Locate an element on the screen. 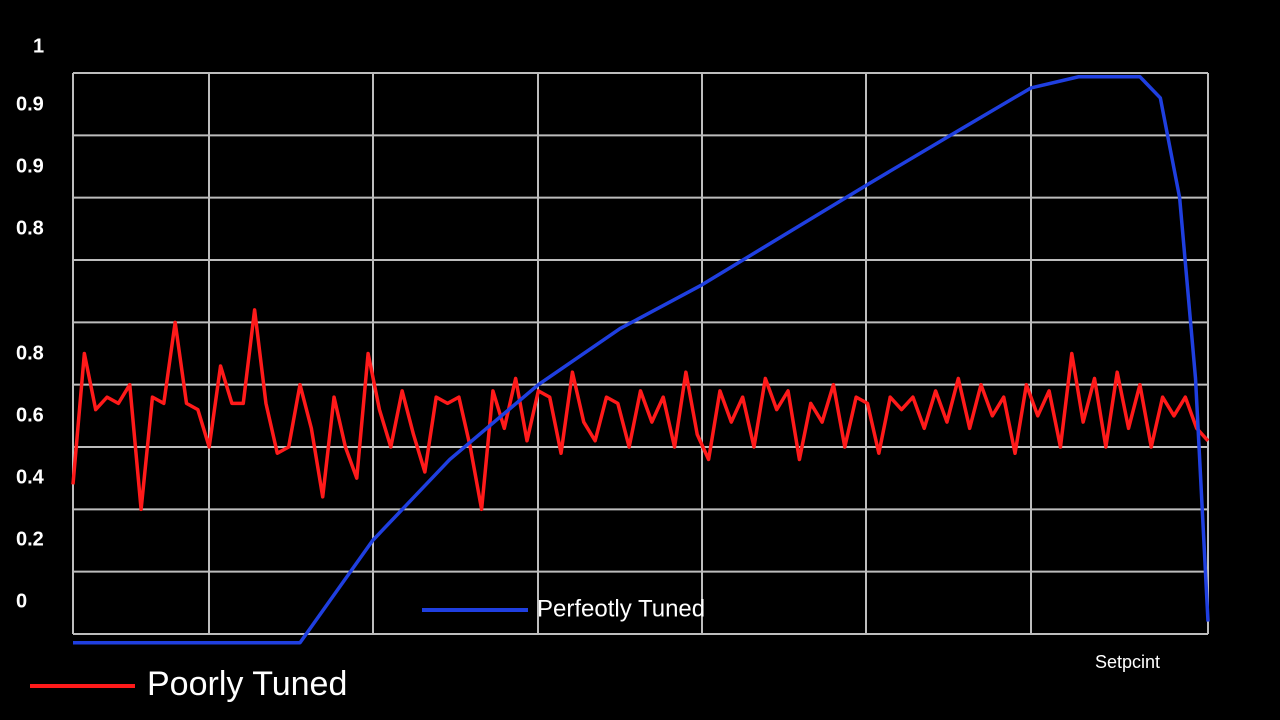 This screenshot has height=720, width=1280. y-axis-label: 0.6 is located at coordinates (30, 415).